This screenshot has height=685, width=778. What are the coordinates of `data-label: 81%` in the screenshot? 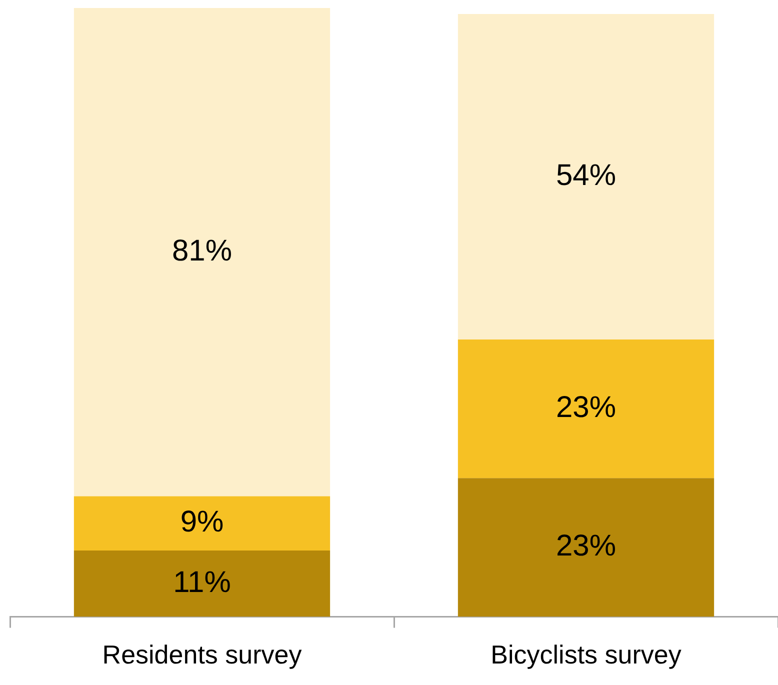 It's located at (202, 251).